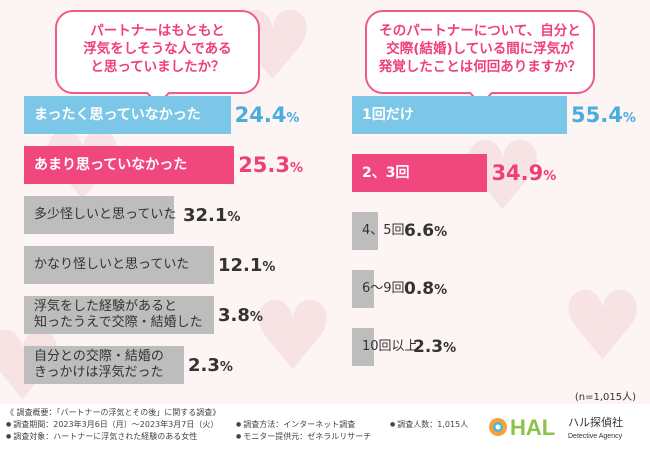  What do you see at coordinates (240, 315) in the screenshot?
I see `bar-value-left-4: 3.8%` at bounding box center [240, 315].